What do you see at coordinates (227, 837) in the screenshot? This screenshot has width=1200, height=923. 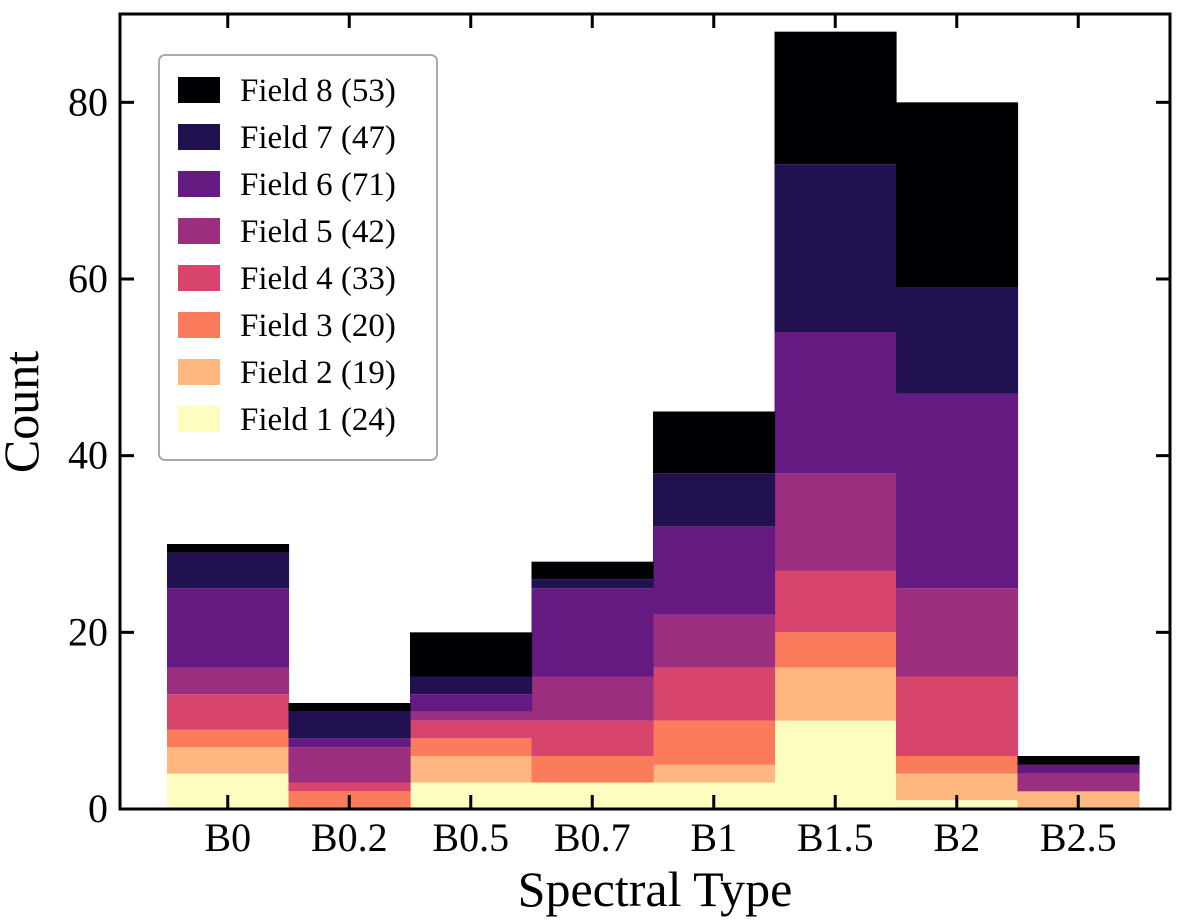 I see `x-tick-label: B0` at bounding box center [227, 837].